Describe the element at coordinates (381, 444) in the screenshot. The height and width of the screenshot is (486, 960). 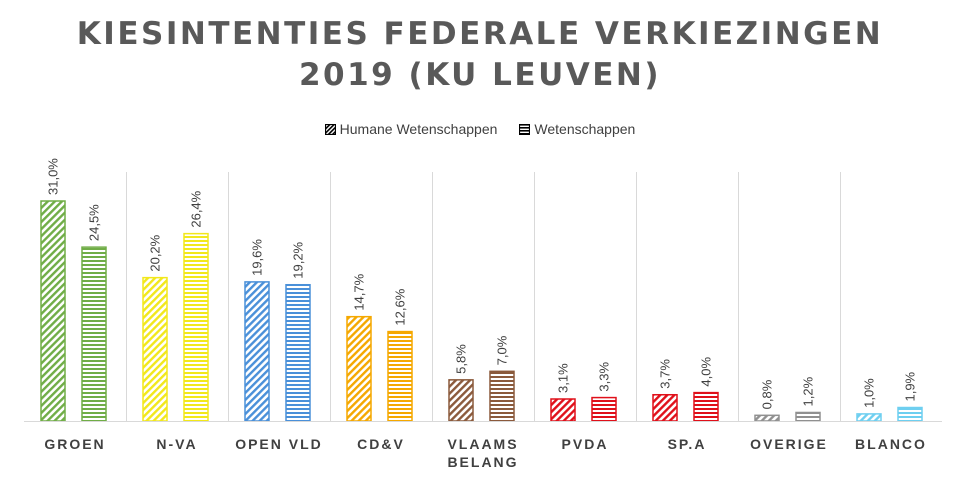
I see `category-label: CD&V` at that location.